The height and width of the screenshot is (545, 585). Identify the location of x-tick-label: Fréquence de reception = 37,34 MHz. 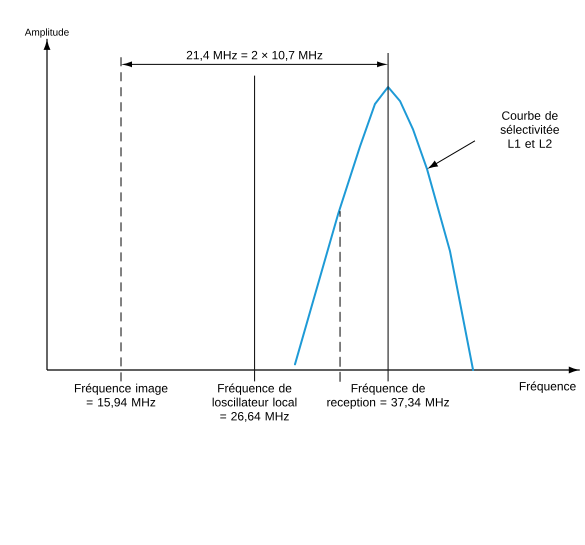
(388, 396).